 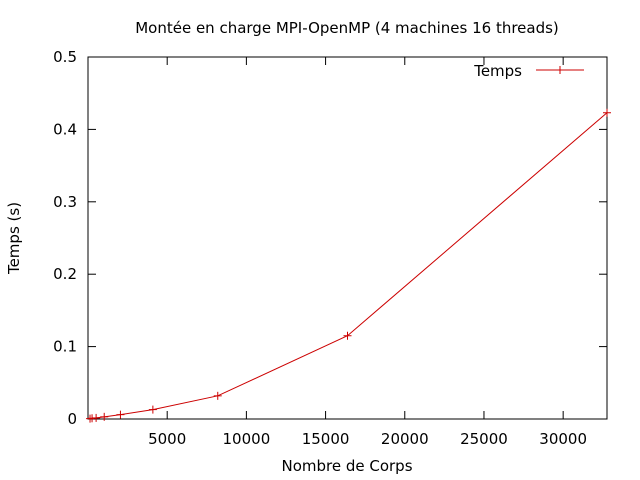 What do you see at coordinates (14, 238) in the screenshot?
I see `y-axis-label: Temps (s)` at bounding box center [14, 238].